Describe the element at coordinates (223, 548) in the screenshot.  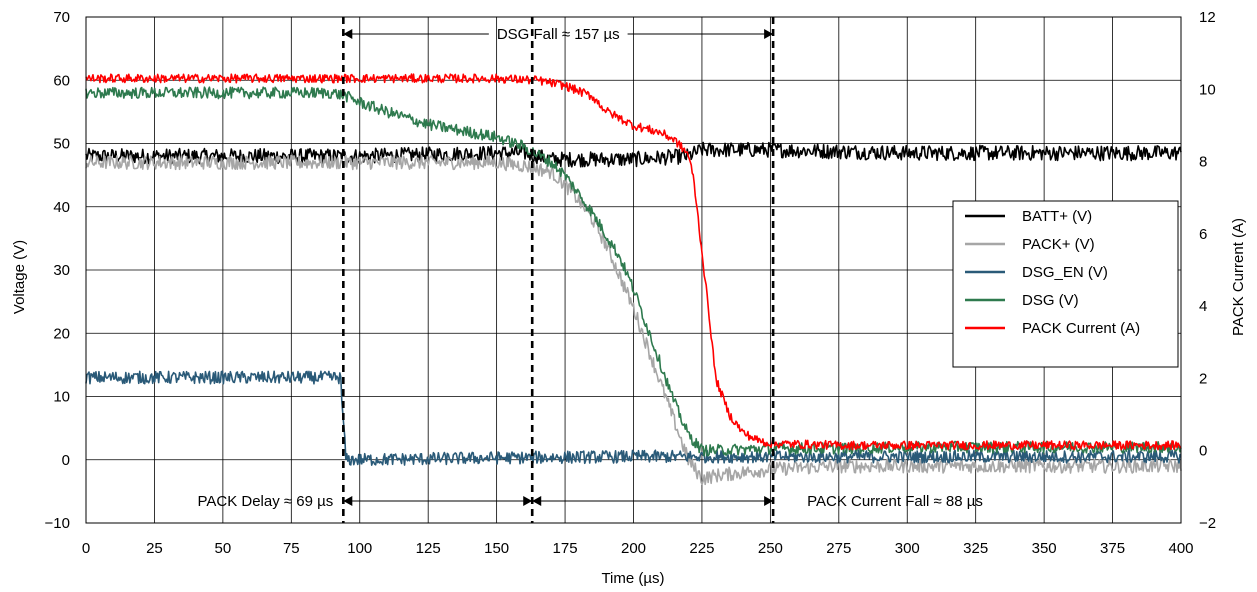
I see `x-tick-label: 50` at that location.